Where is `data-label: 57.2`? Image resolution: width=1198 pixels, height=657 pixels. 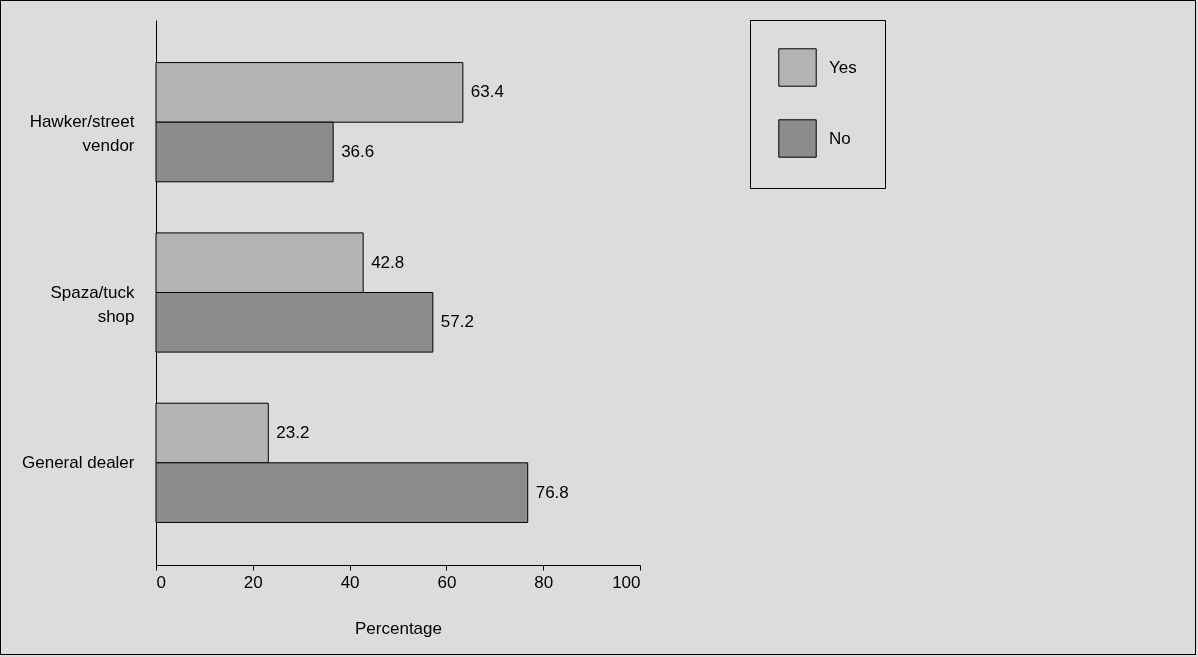 data-label: 57.2 is located at coordinates (457, 322).